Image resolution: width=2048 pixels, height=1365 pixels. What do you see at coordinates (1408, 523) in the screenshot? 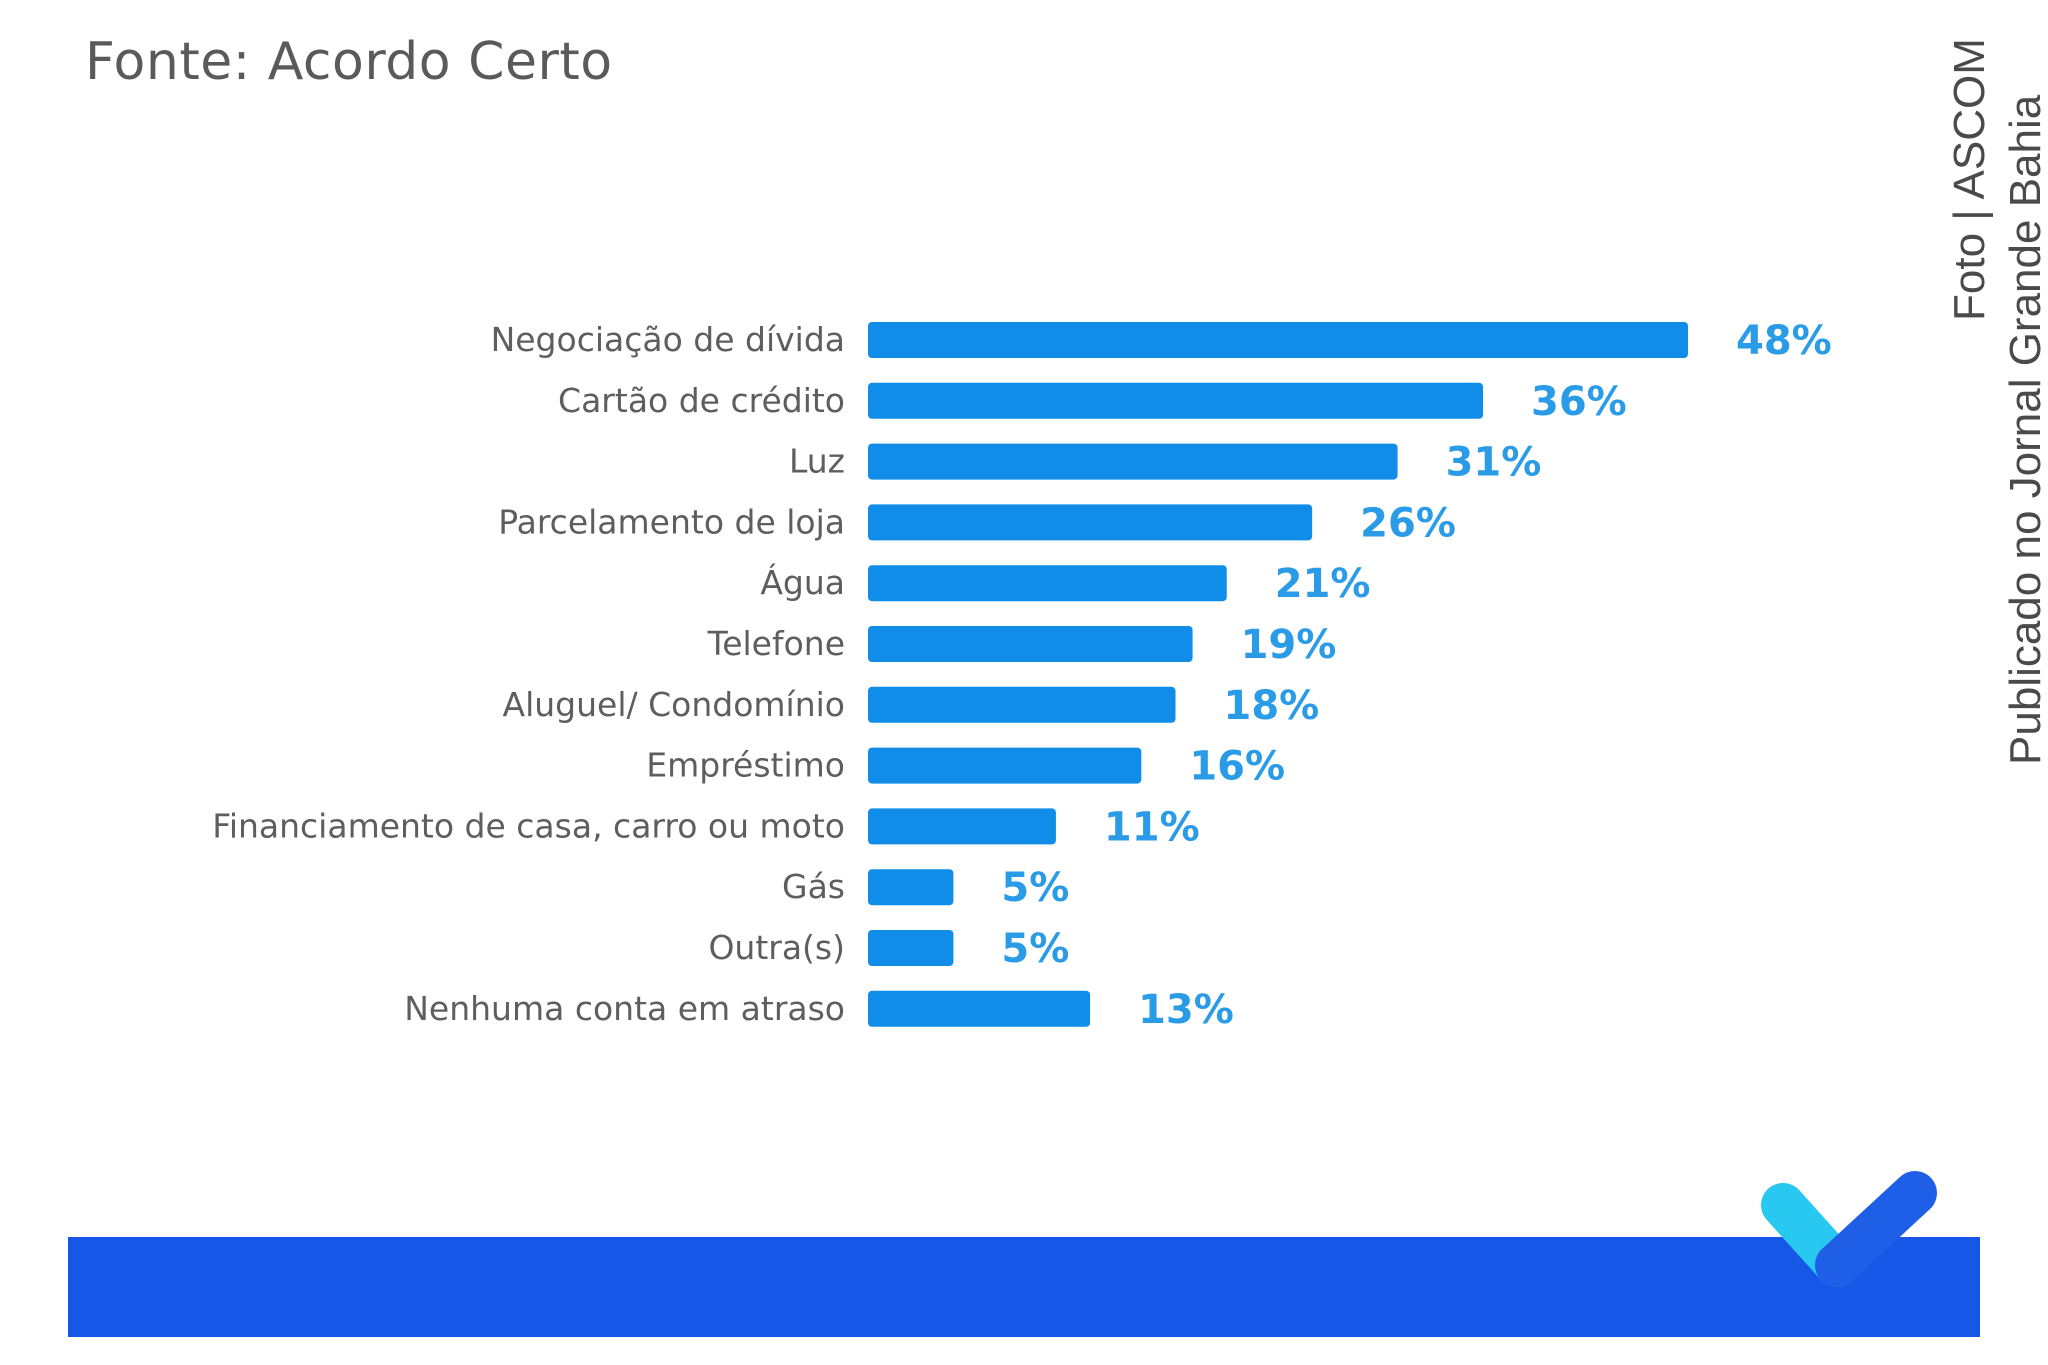
I see `value-label: 26%` at bounding box center [1408, 523].